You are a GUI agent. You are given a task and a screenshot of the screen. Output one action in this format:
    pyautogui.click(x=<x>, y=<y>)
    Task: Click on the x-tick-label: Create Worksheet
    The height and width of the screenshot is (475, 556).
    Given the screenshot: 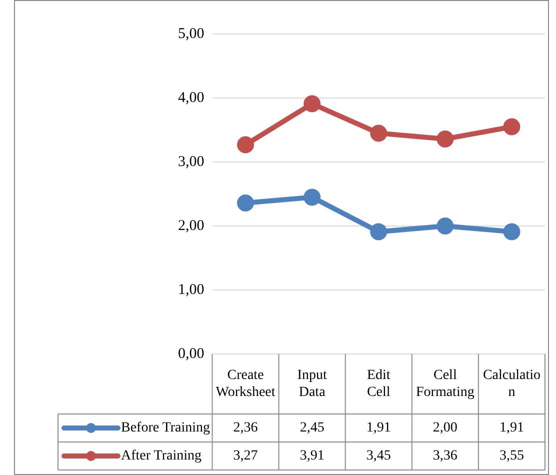 What is the action you would take?
    pyautogui.click(x=246, y=384)
    